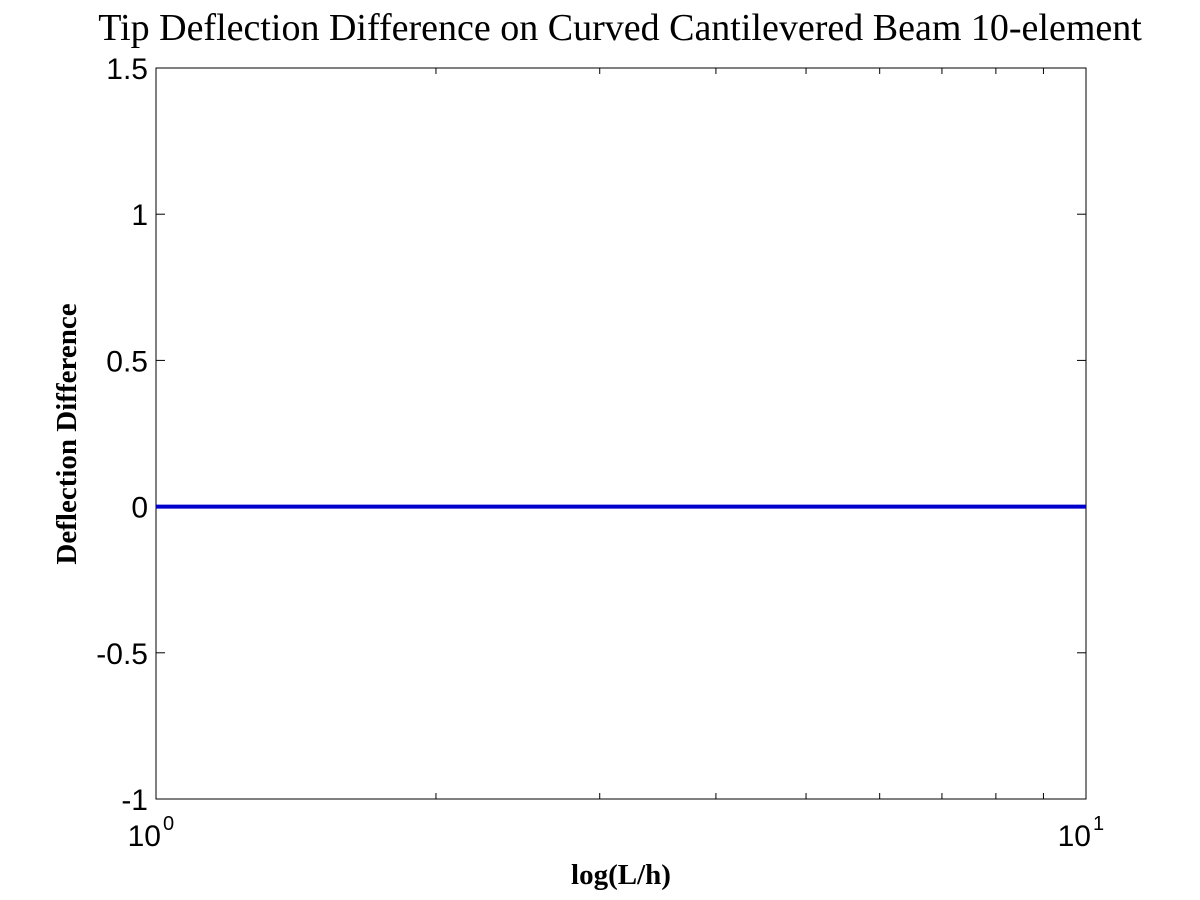  Describe the element at coordinates (168, 824) in the screenshot. I see `x-tick-label-exponent: 0` at that location.